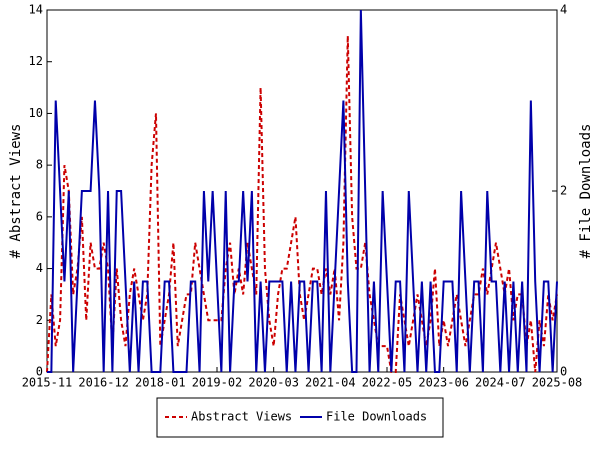  Describe the element at coordinates (36, 10) in the screenshot. I see `y-tick-label: 14` at that location.